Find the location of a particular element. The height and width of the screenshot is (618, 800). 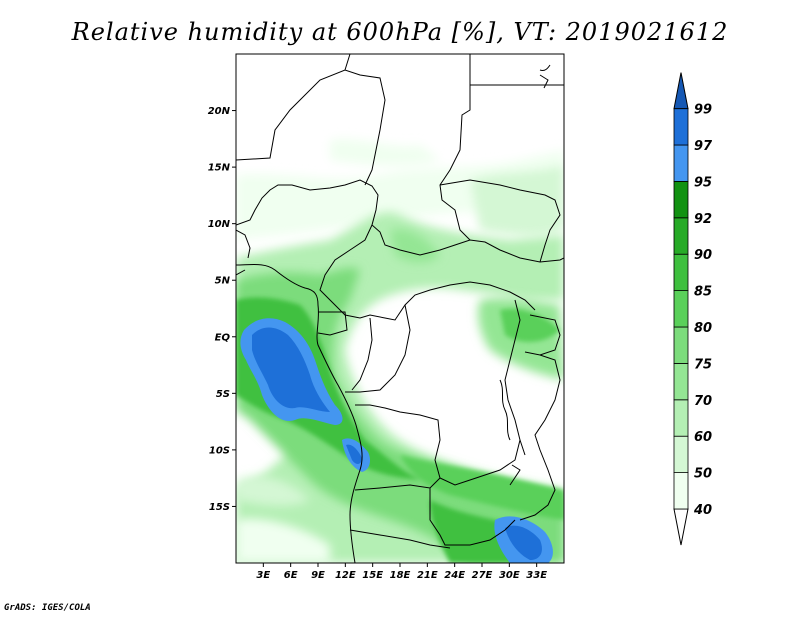

lon-label: 27E is located at coordinates (482, 575).